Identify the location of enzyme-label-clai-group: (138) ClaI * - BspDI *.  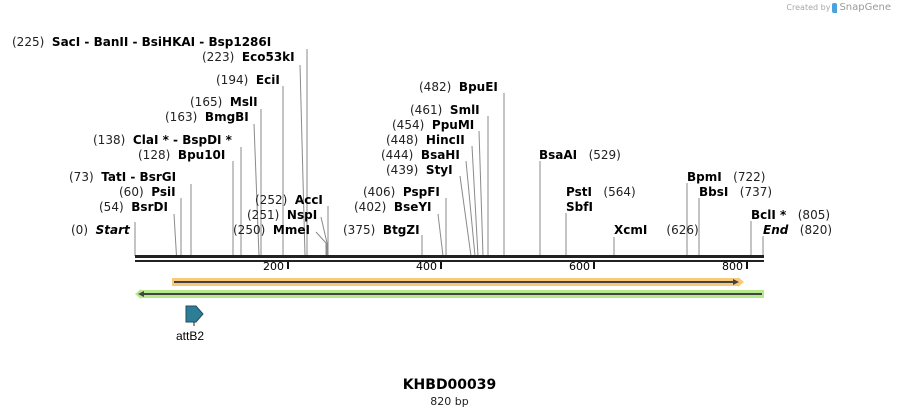
(162, 140).